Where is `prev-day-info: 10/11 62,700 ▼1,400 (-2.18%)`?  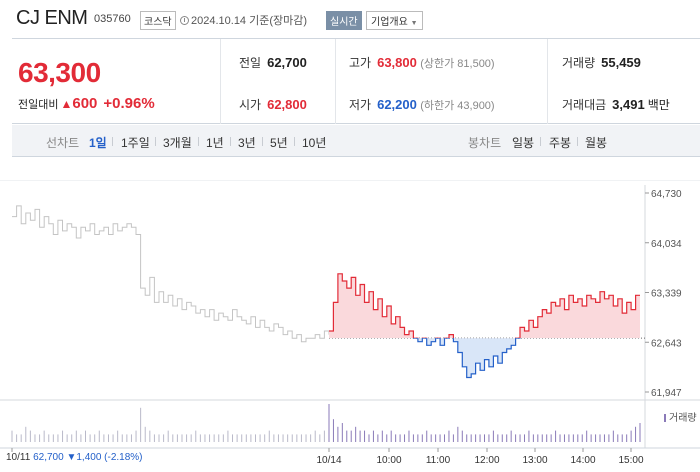 prev-day-info: 10/11 62,700 ▼1,400 (-2.18%) is located at coordinates (74, 457).